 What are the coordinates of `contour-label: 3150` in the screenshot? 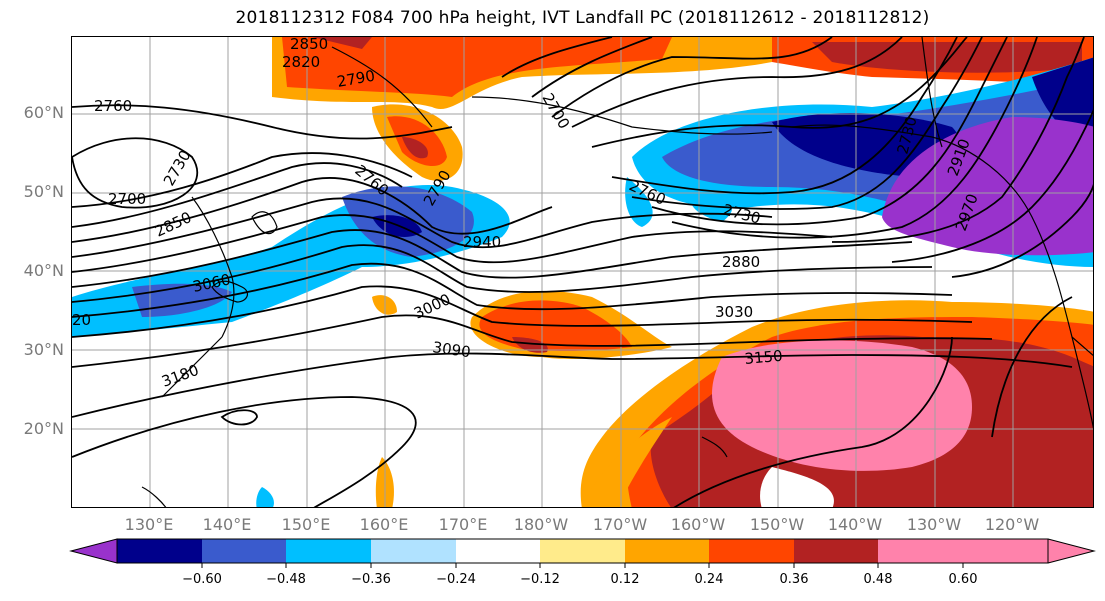 It's located at (764, 357).